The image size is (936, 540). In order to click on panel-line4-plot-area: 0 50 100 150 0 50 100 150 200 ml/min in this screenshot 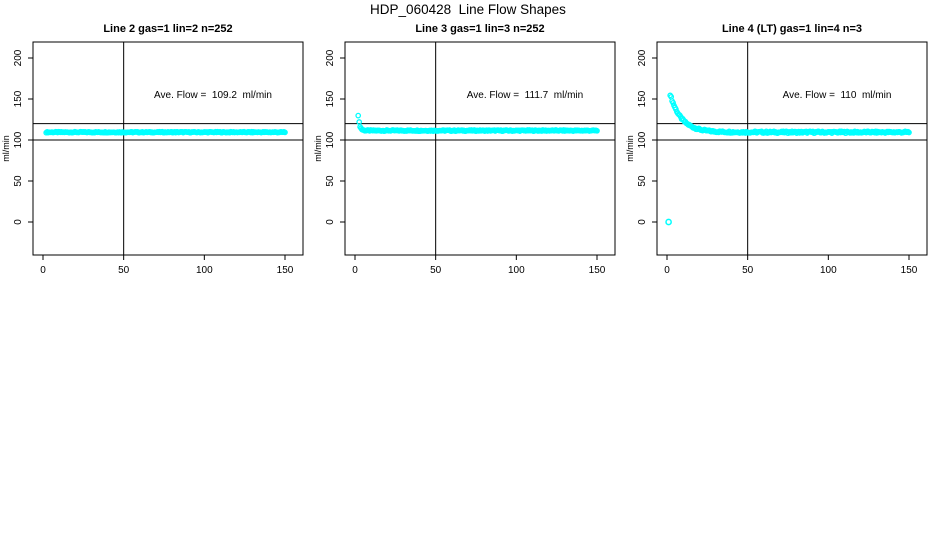, I will do `click(776, 158)`.